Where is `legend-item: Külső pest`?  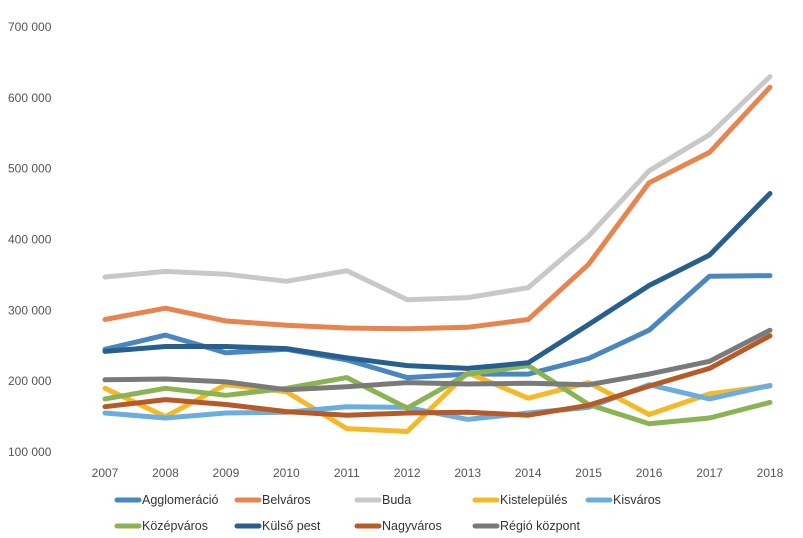
legend-item: Külső pest is located at coordinates (277, 526).